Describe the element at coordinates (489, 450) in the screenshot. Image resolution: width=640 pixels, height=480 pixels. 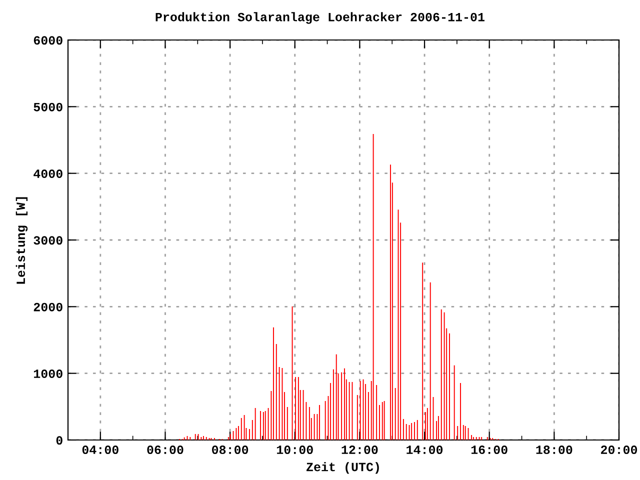
I see `x-tick-label: 16:00` at that location.